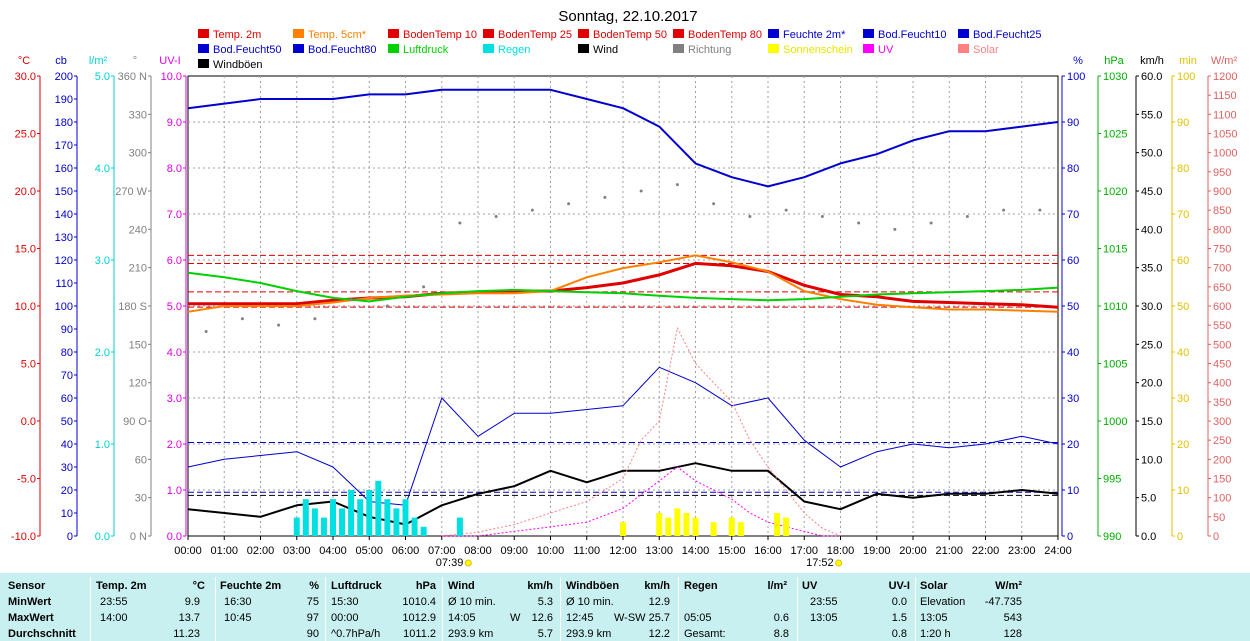  What do you see at coordinates (1225, 135) in the screenshot?
I see `axis-tick-label: 1050` at bounding box center [1225, 135].